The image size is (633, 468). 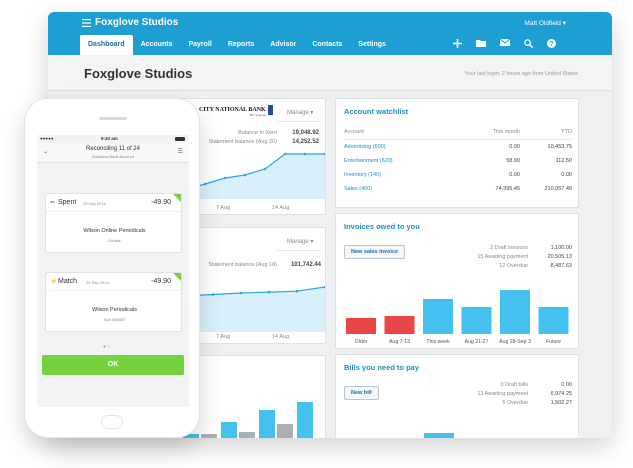 What do you see at coordinates (382, 367) in the screenshot?
I see `card-title: Bills you need to pay` at bounding box center [382, 367].